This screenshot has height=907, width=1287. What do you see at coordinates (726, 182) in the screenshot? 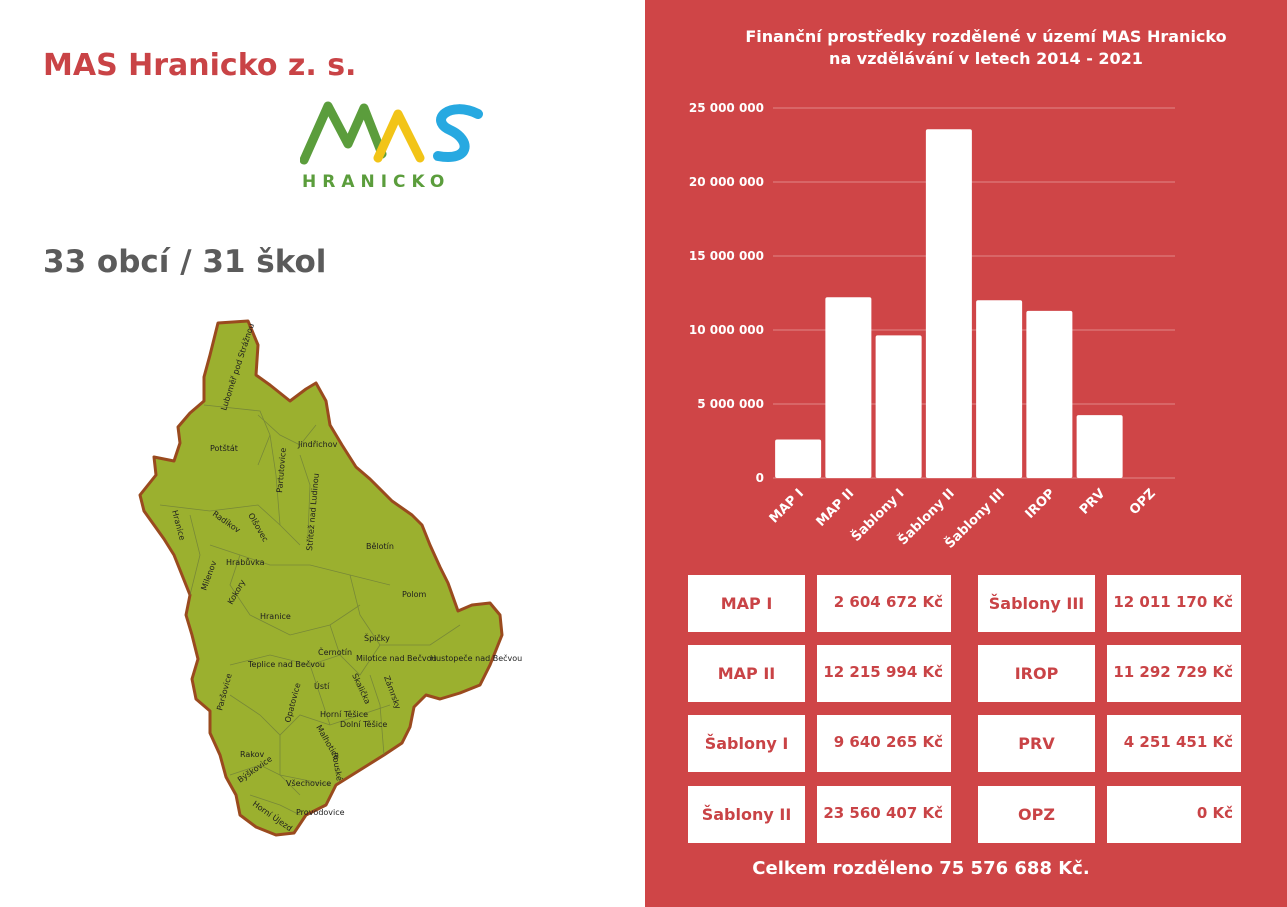
I see `y-tick-label: 20 000 000` at bounding box center [726, 182].